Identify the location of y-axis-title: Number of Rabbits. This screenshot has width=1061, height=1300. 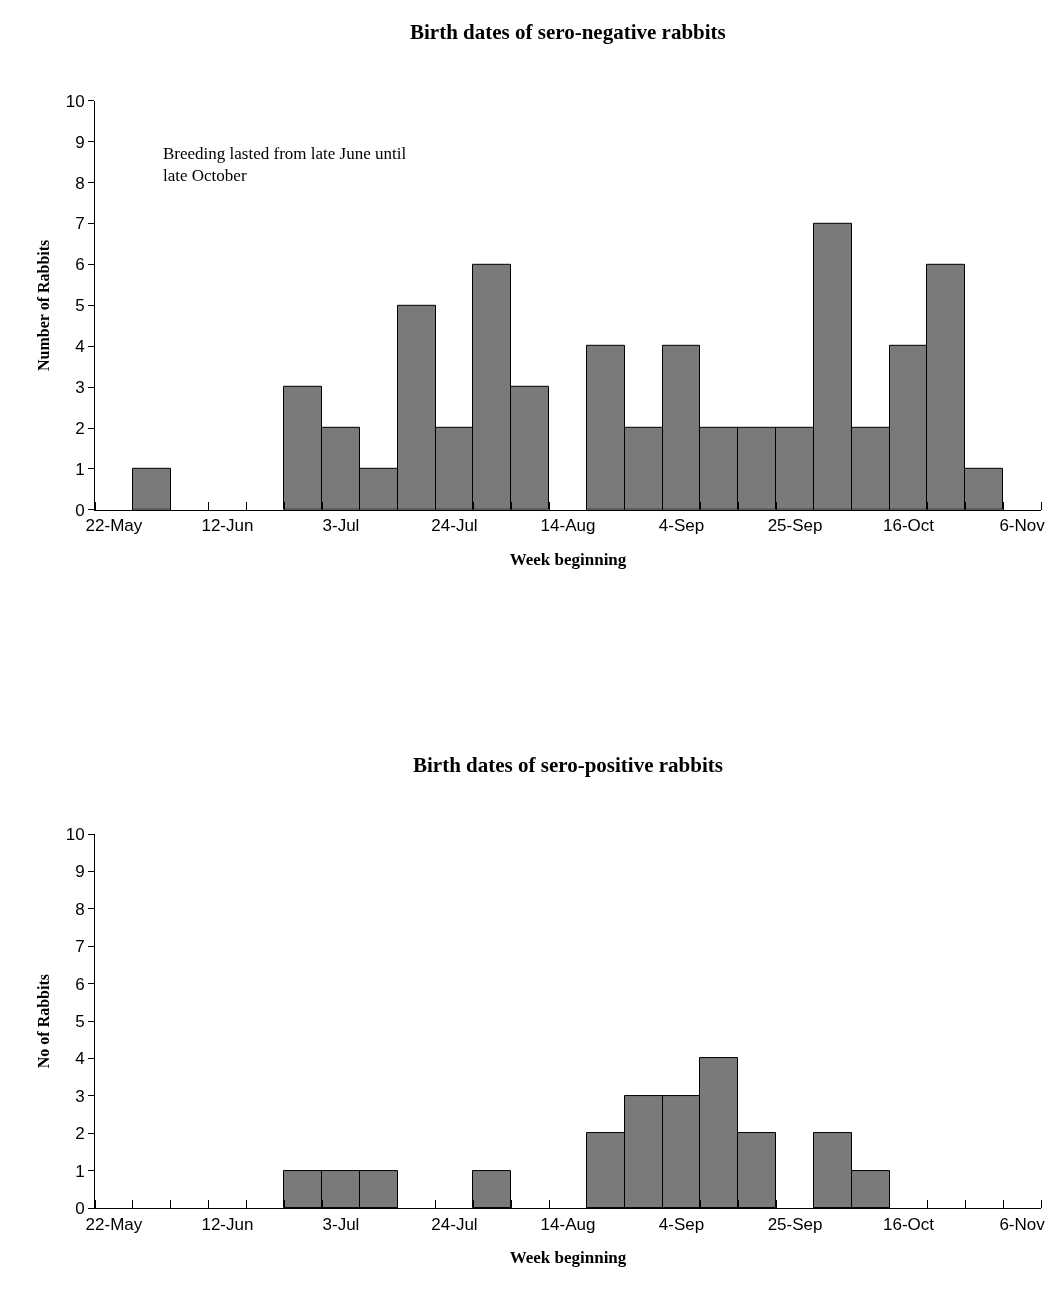
(43, 305).